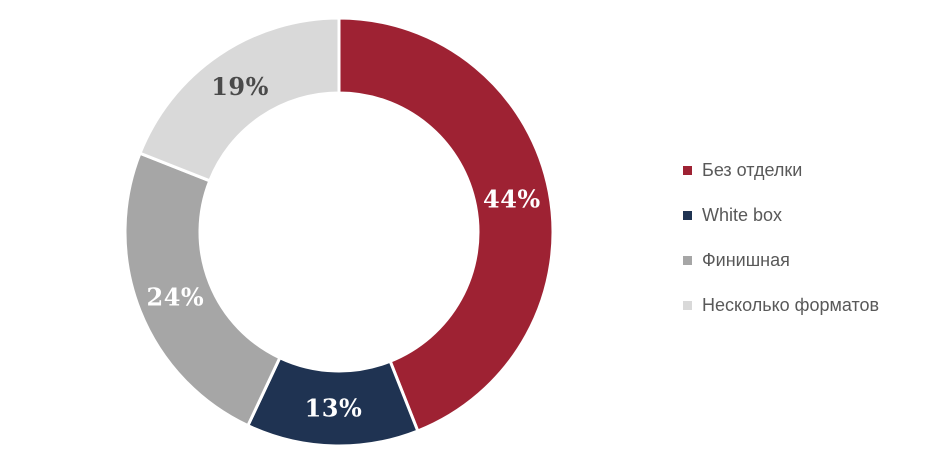 The width and height of the screenshot is (939, 471). I want to click on legend-label: Без отделки, so click(752, 169).